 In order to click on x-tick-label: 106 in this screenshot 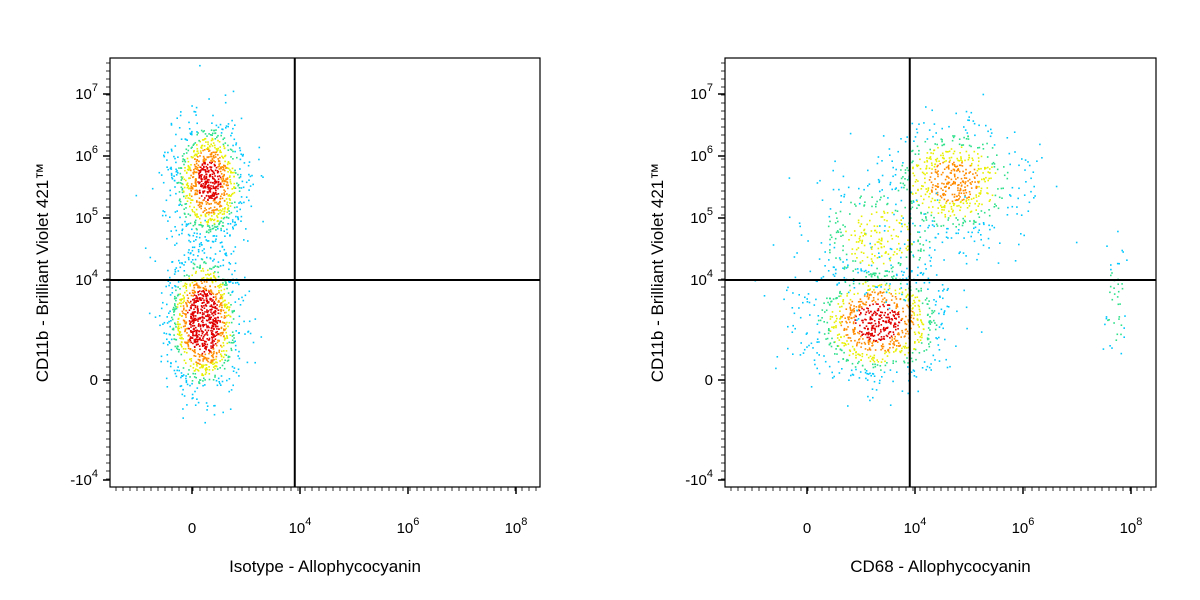, I will do `click(1023, 526)`.